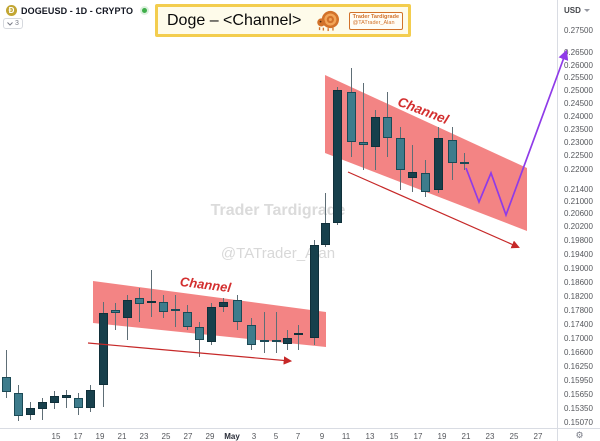  Describe the element at coordinates (17, 23) in the screenshot. I see `indicator-count: 3` at that location.